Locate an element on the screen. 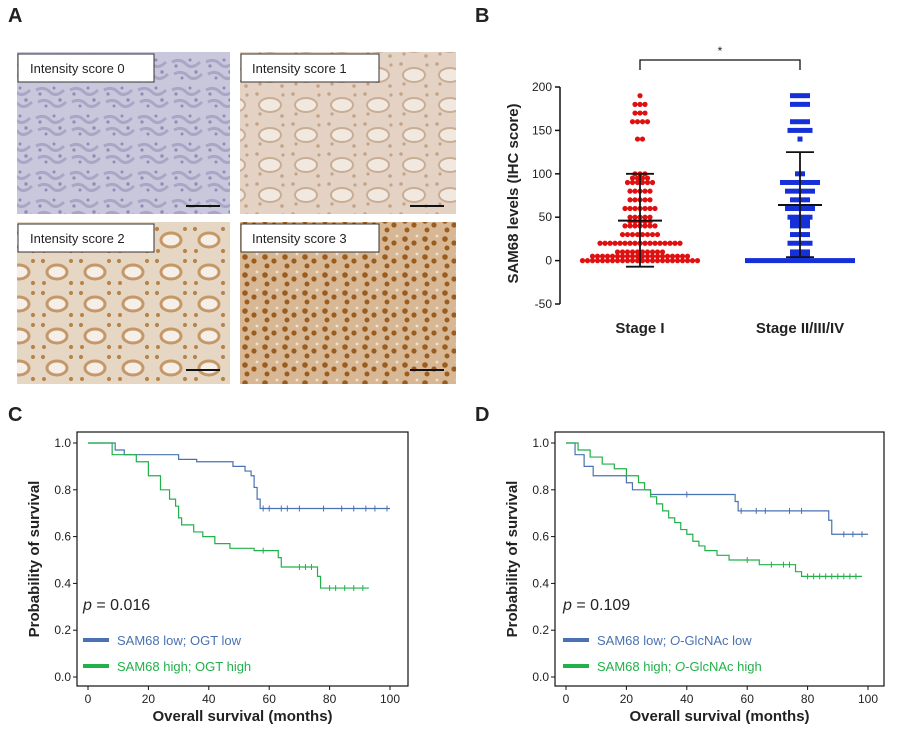 Image resolution: width=903 pixels, height=746 pixels. y-tick-label: 0.4 is located at coordinates (62, 583).